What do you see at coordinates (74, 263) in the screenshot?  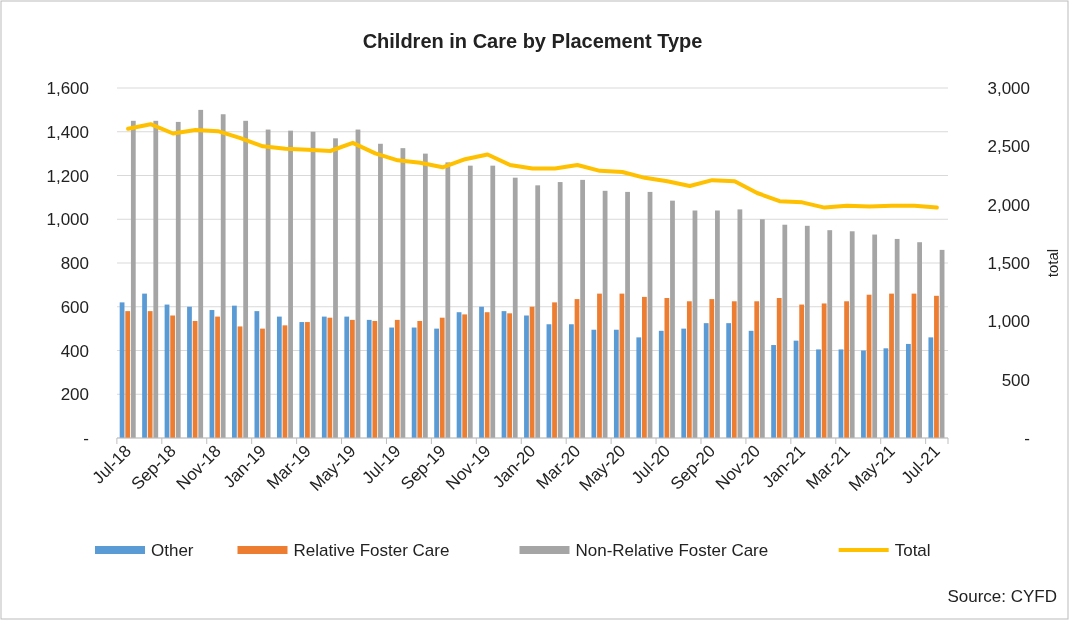 I see `y-tick-label: 800` at bounding box center [74, 263].